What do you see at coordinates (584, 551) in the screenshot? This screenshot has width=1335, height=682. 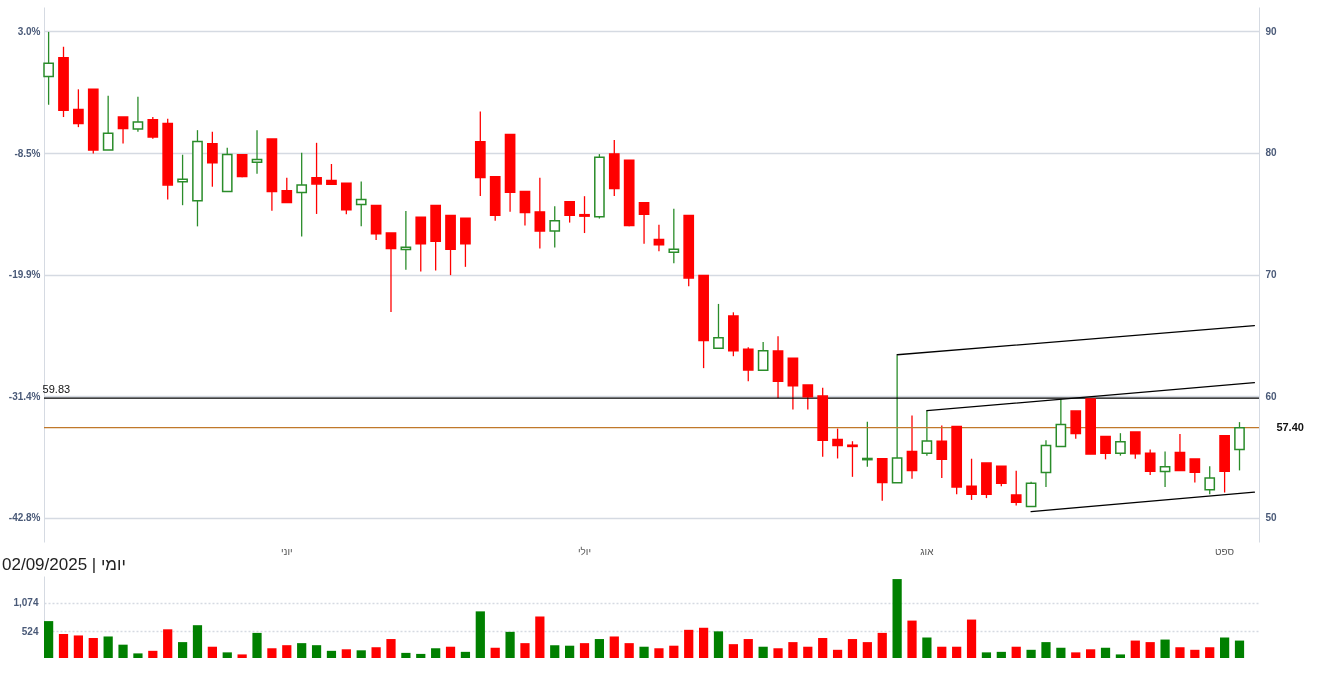 I see `x-tick-label: יולי` at bounding box center [584, 551].